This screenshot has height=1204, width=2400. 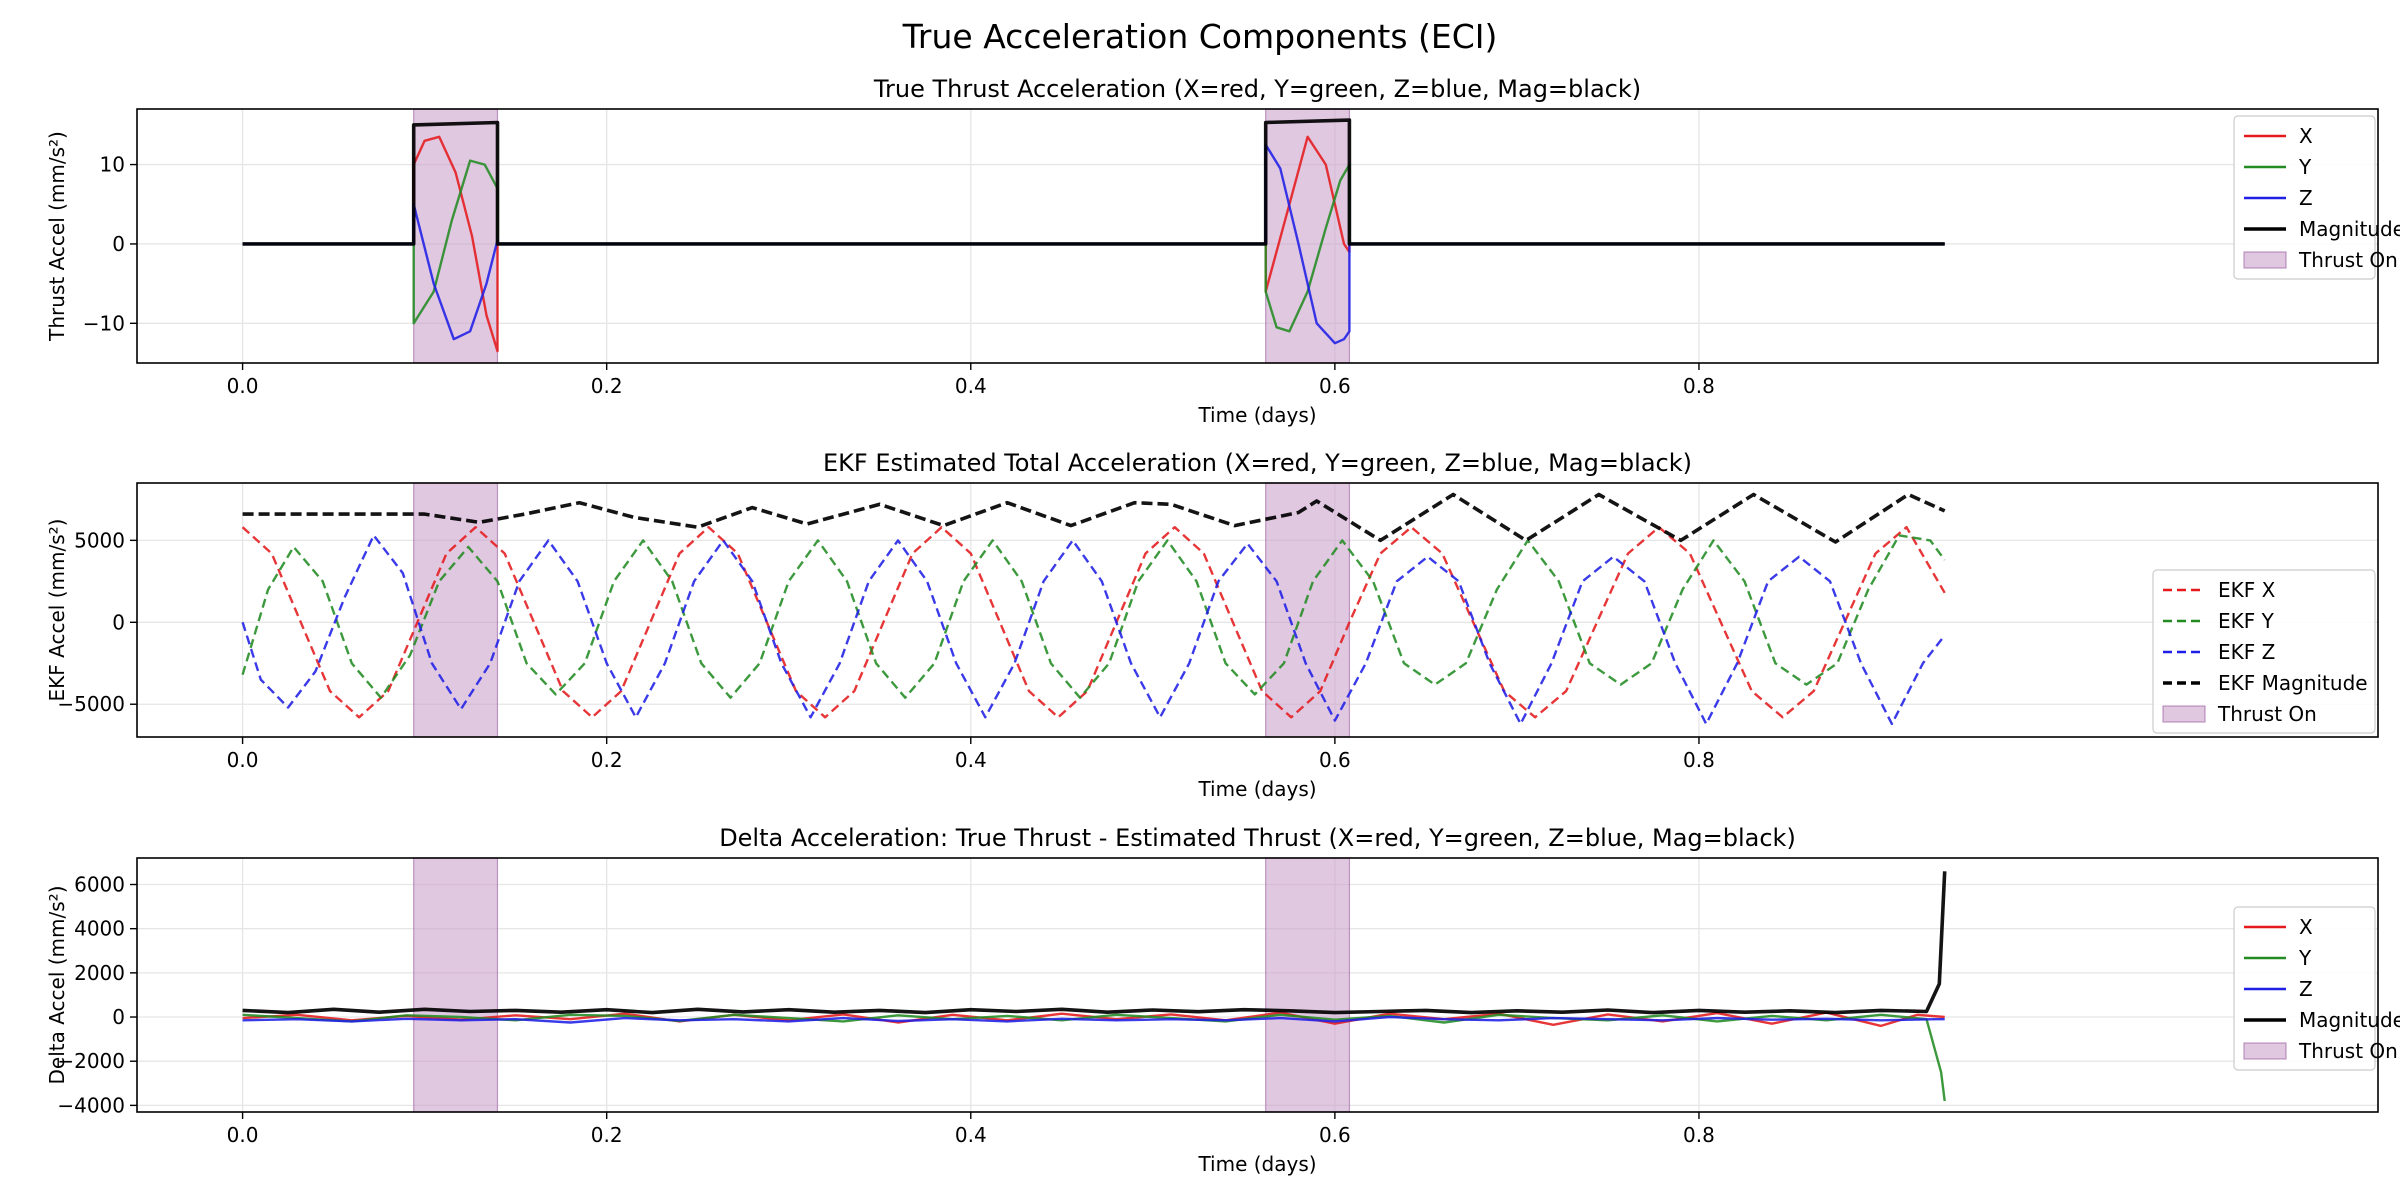 What do you see at coordinates (99, 929) in the screenshot?
I see `y-tick-label: 4000` at bounding box center [99, 929].